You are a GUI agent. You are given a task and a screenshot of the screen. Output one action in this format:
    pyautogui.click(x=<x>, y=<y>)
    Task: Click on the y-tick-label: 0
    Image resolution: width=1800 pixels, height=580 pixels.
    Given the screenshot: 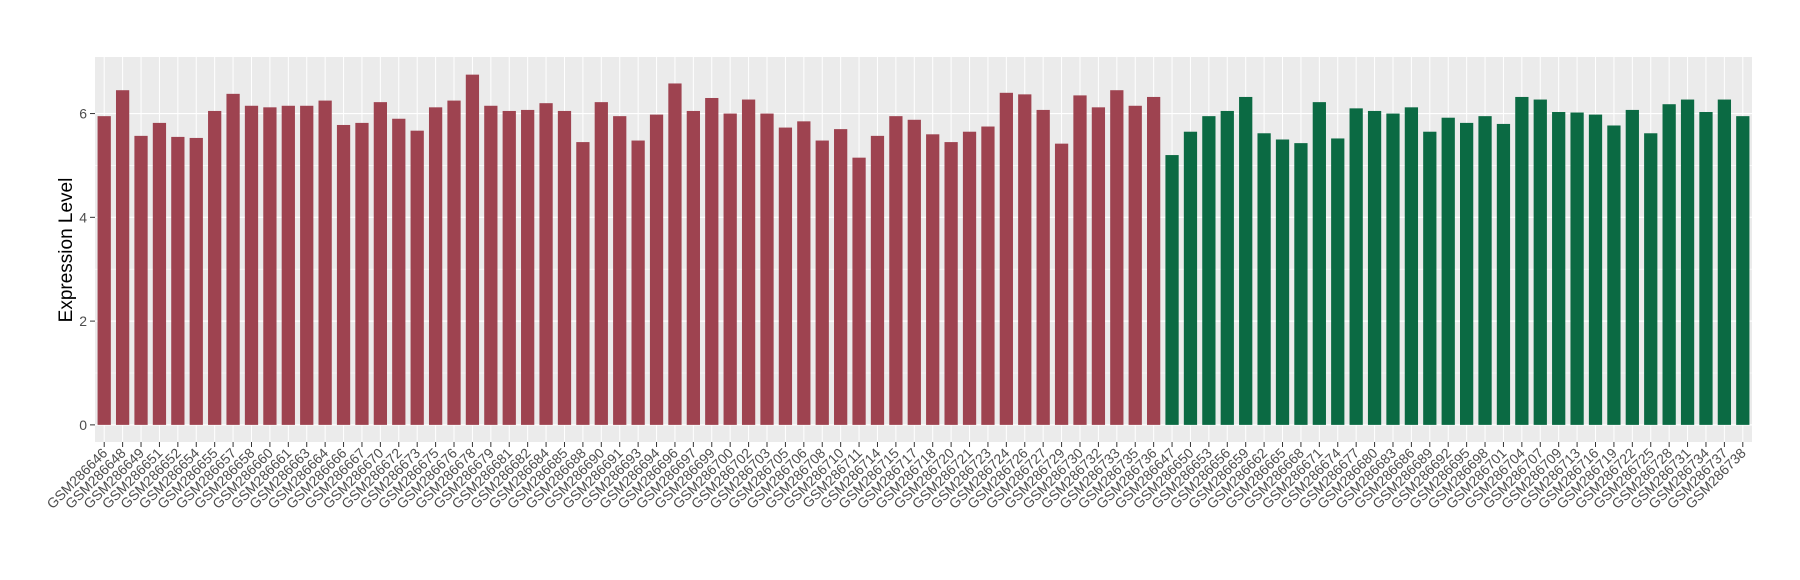 What is the action you would take?
    pyautogui.click(x=83, y=425)
    